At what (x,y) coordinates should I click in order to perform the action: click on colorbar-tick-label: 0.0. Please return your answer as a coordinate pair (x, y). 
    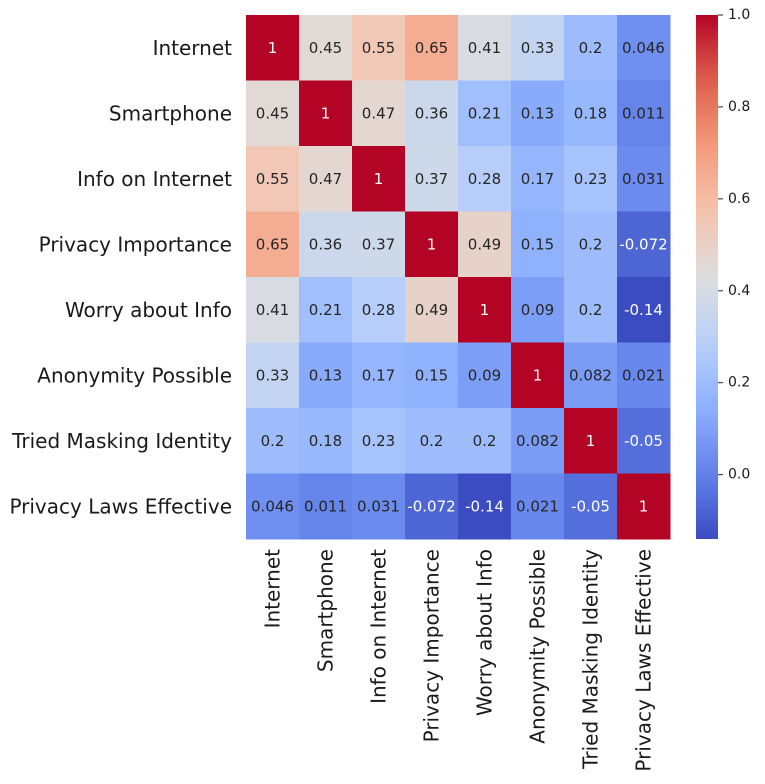
    Looking at the image, I should click on (739, 475).